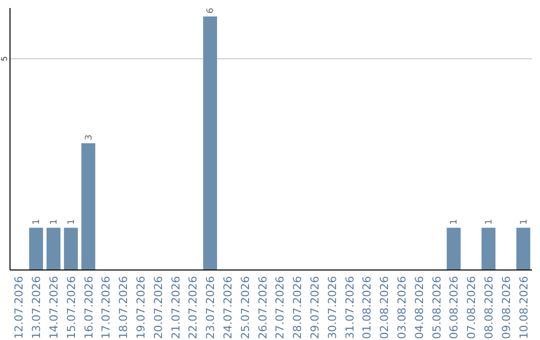 This screenshot has width=540, height=340. What do you see at coordinates (419, 307) in the screenshot?
I see `x-tick-label: 04.08.2026` at bounding box center [419, 307].